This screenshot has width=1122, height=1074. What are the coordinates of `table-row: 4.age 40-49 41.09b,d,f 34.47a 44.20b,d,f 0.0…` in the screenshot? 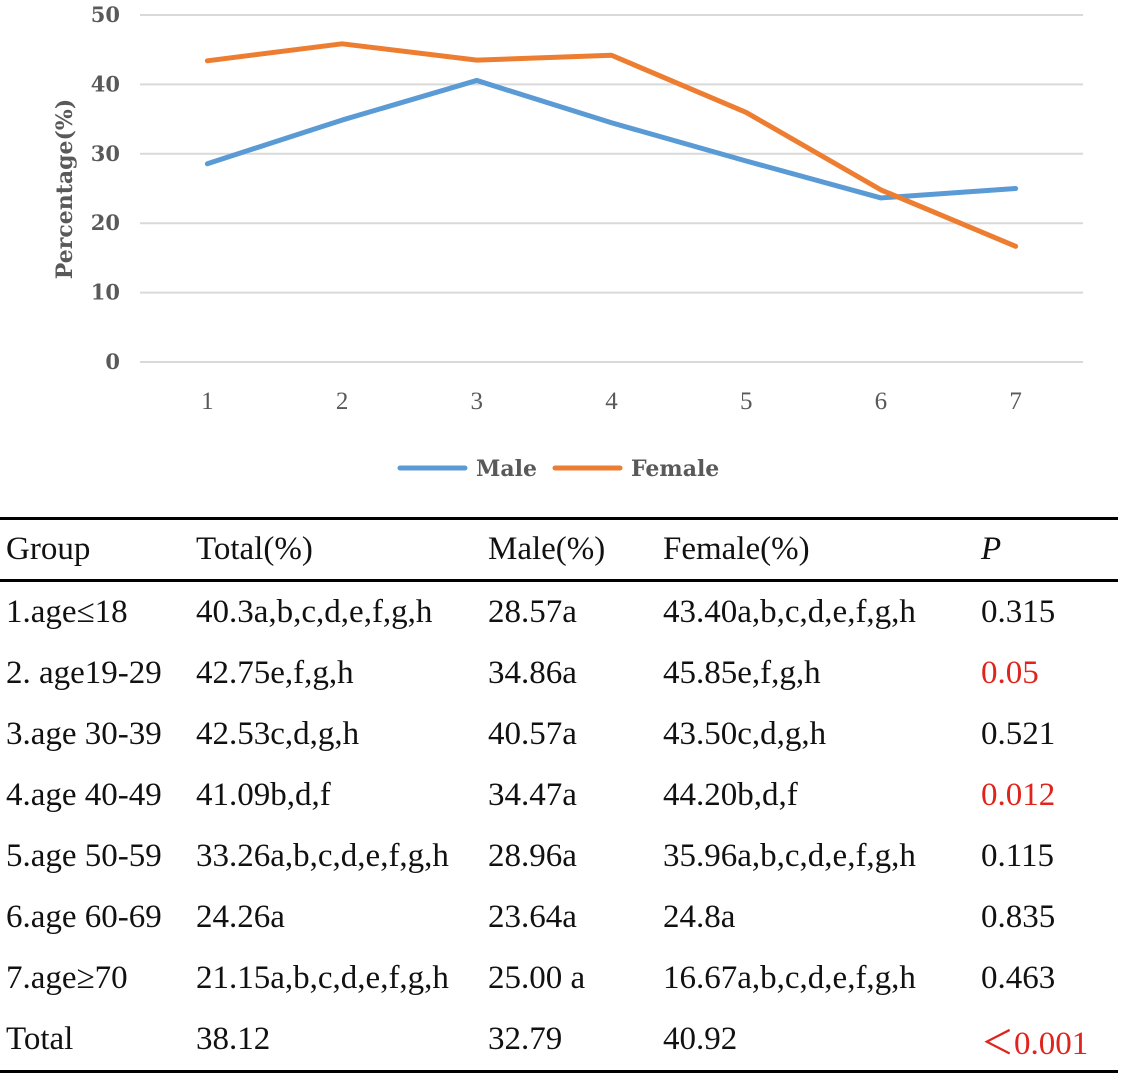 It's located at (559, 795).